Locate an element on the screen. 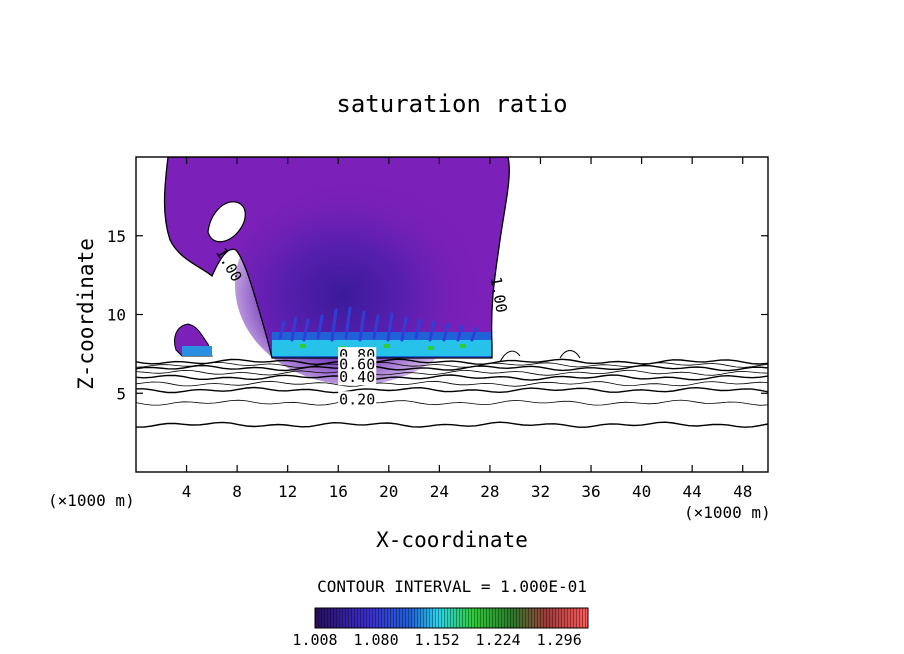  turbulent-streaks is located at coordinates (378, 324).